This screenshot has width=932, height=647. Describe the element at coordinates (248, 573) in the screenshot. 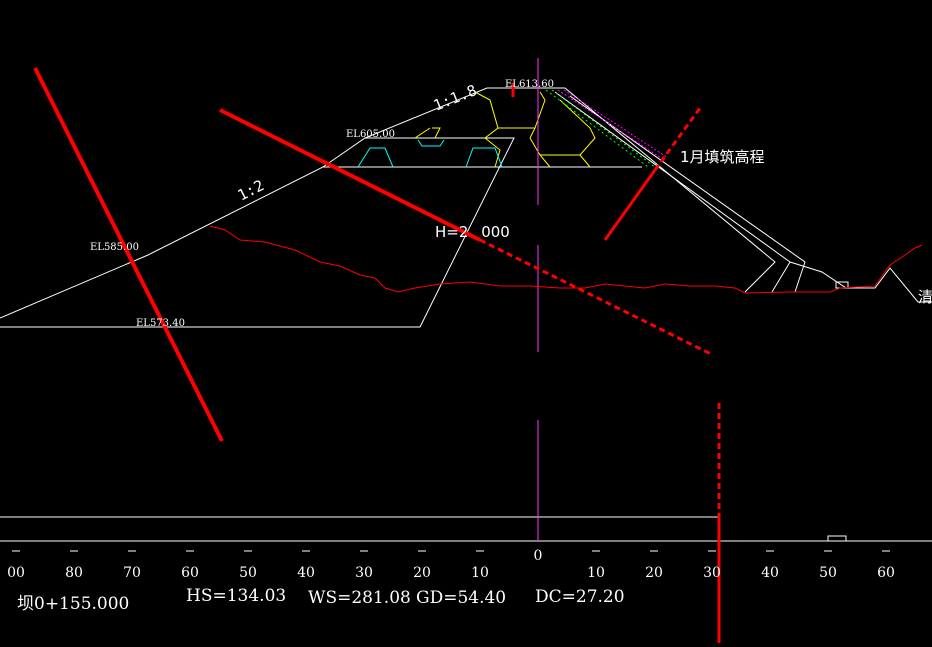

I see `axis-tick-label-left-4: 50` at that location.